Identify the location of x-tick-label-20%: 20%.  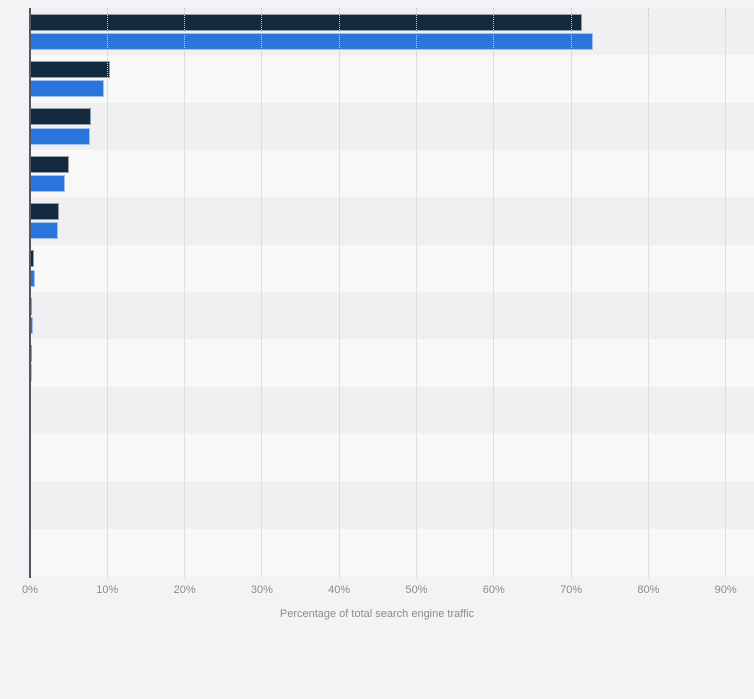
(184, 590).